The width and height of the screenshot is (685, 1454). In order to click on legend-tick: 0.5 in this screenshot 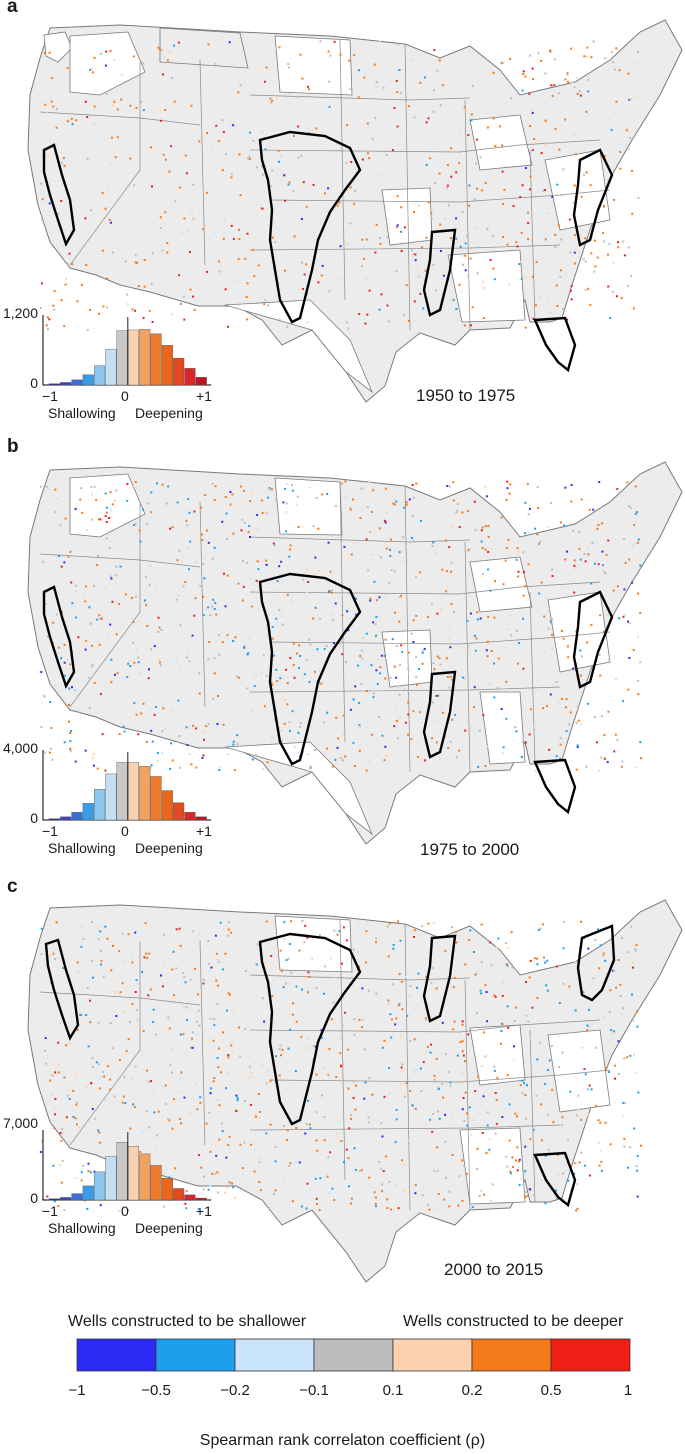, I will do `click(551, 1390)`.